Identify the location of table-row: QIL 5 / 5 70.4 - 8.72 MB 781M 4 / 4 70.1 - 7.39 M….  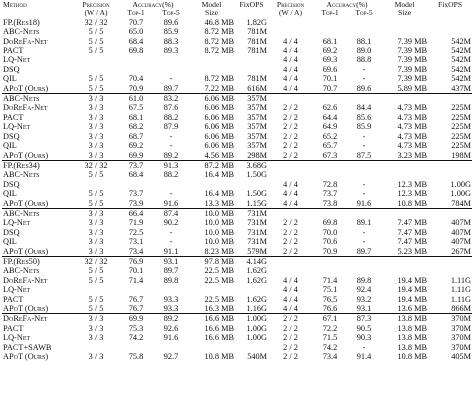
(237, 78).